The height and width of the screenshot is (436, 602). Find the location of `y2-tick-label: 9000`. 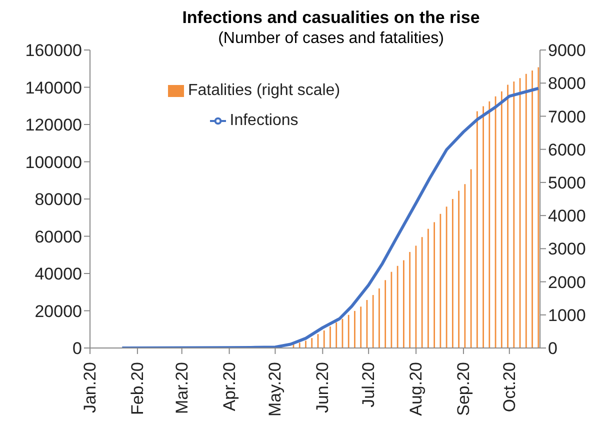

y2-tick-label: 9000 is located at coordinates (567, 50).